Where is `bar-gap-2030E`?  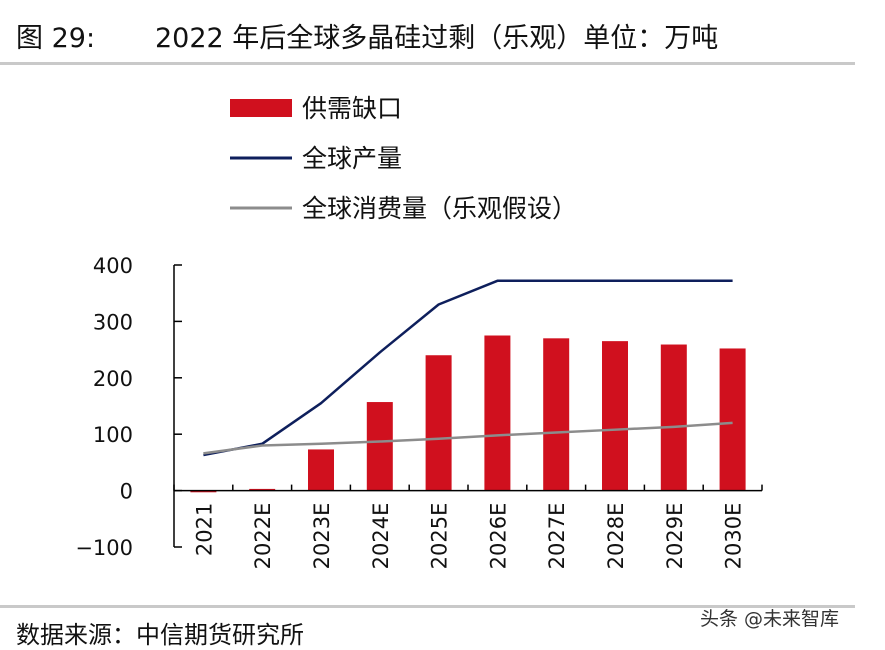 bar-gap-2030E is located at coordinates (732, 419).